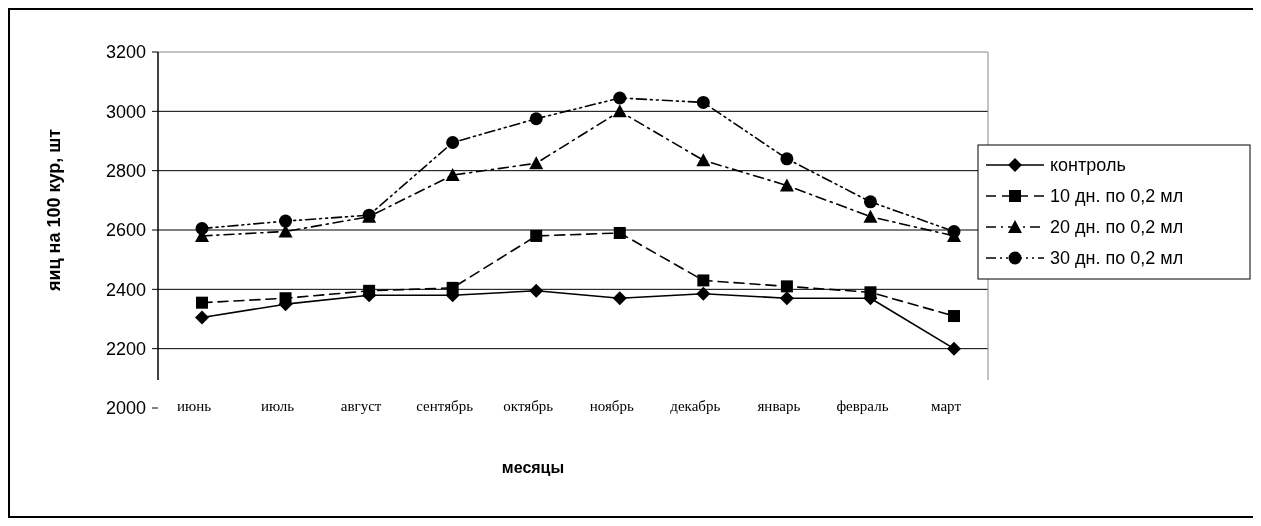  Describe the element at coordinates (779, 406) in the screenshot. I see `x-tick-label: январь` at that location.